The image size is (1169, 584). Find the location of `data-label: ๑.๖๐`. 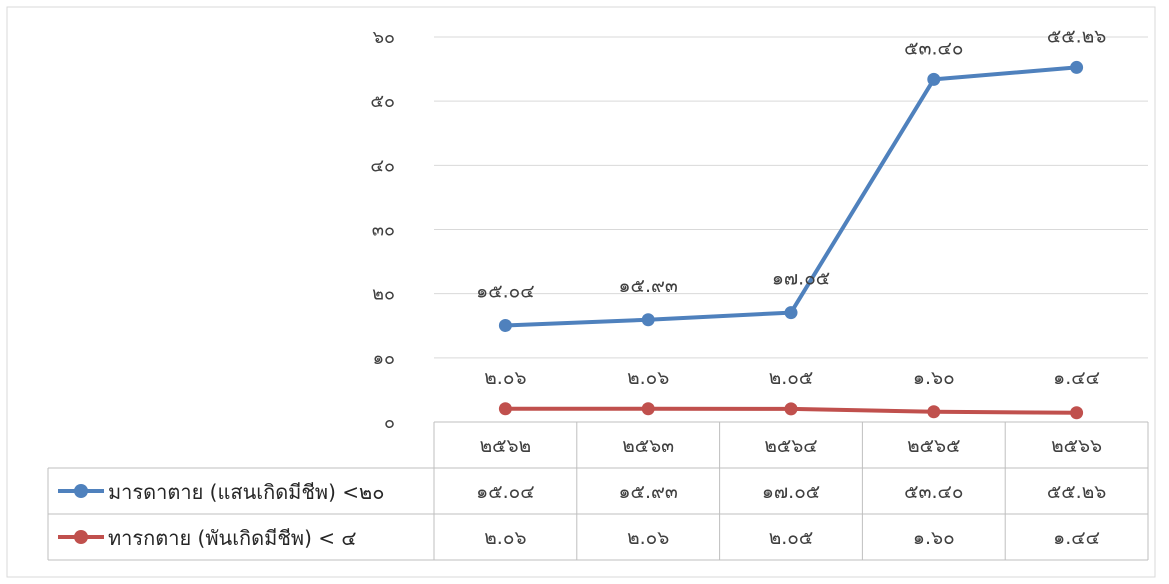

data-label: ๑.๖๐ is located at coordinates (934, 378).